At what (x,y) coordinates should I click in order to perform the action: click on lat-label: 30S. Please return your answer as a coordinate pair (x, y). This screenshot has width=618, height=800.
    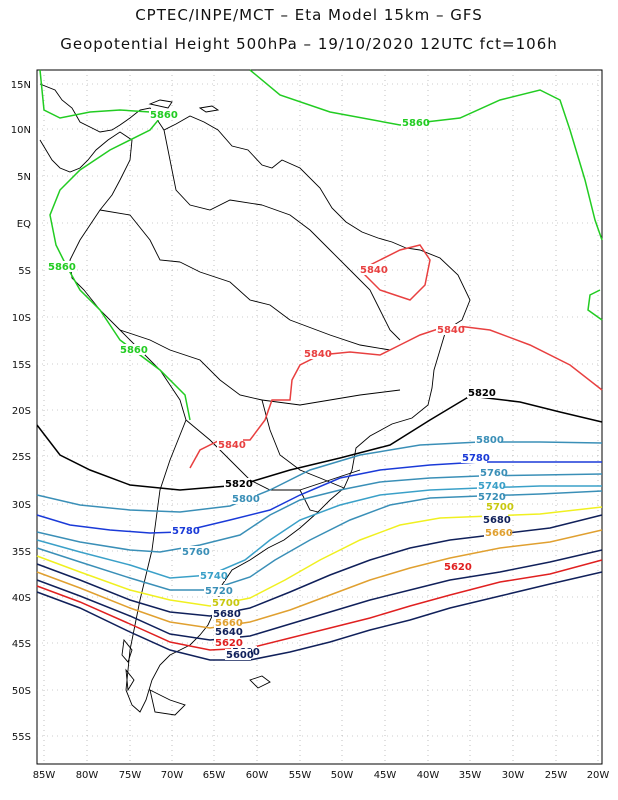
    Looking at the image, I should click on (21, 505).